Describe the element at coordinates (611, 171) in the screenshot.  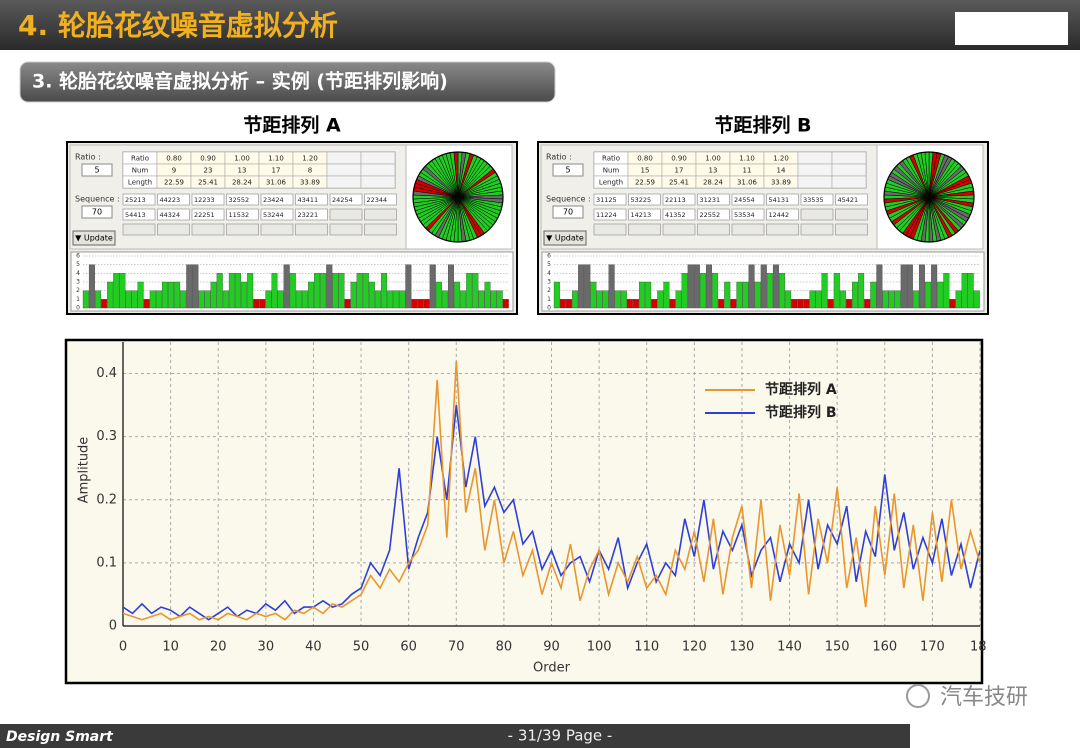
I see `table-text: Num` at that location.